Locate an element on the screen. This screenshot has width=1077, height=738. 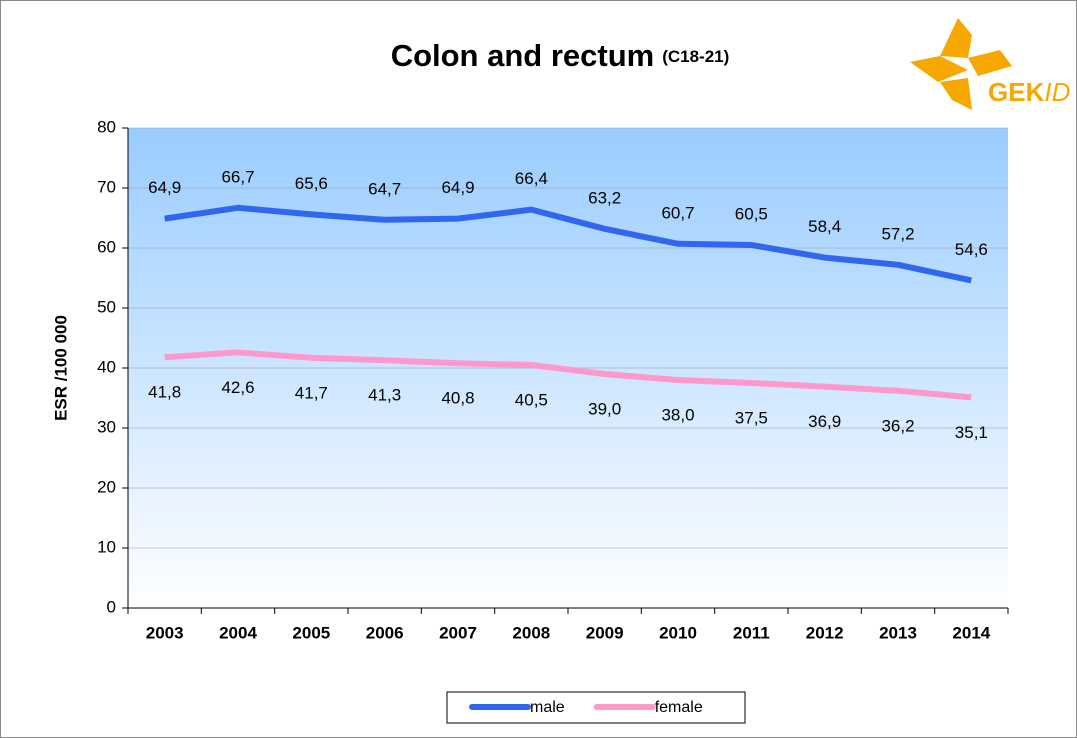
data-label: 41,3 is located at coordinates (384, 395).